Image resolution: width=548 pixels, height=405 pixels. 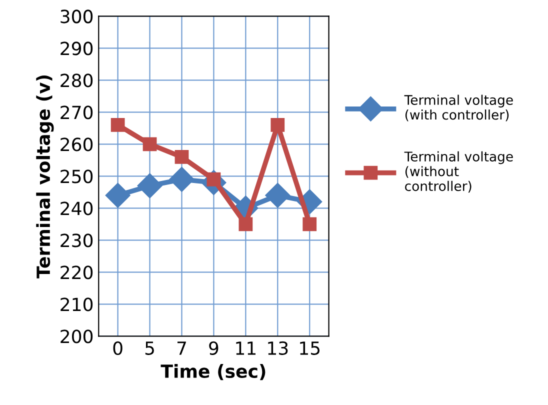 I want to click on y-tick-label: 230, so click(x=76, y=241).